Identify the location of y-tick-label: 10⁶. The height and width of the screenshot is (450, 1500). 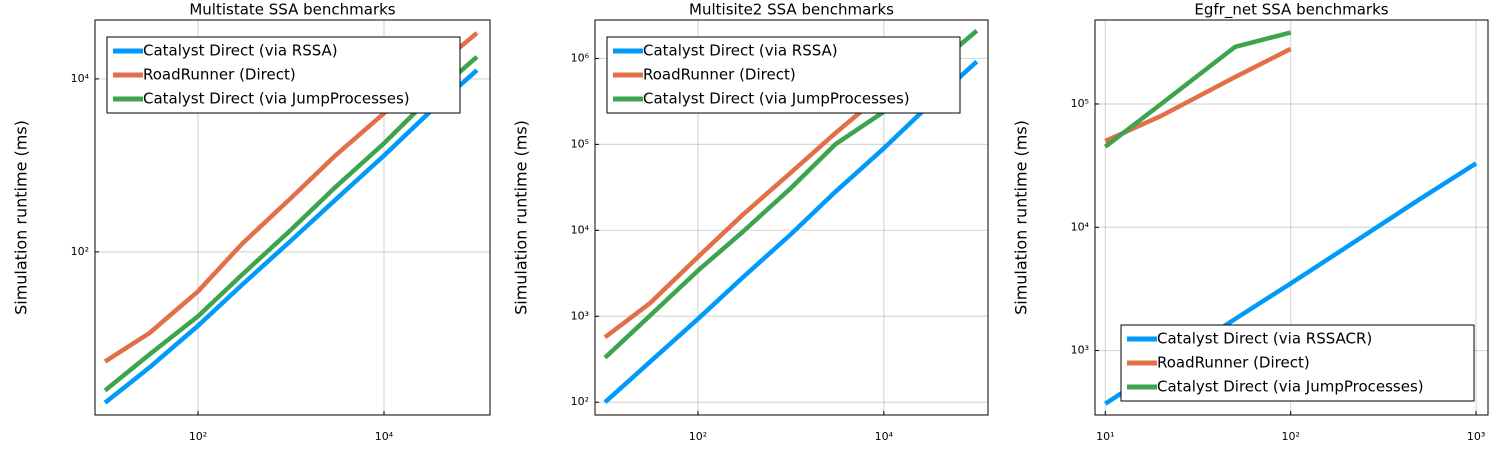
(580, 57).